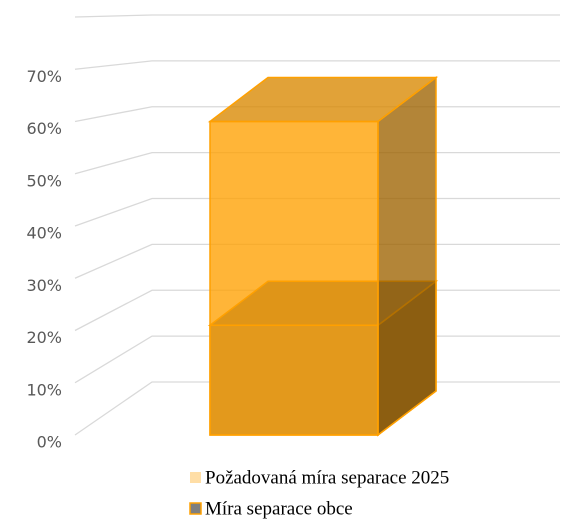 The image size is (572, 519). Describe the element at coordinates (279, 508) in the screenshot. I see `legend-label: Míra separace obce` at that location.